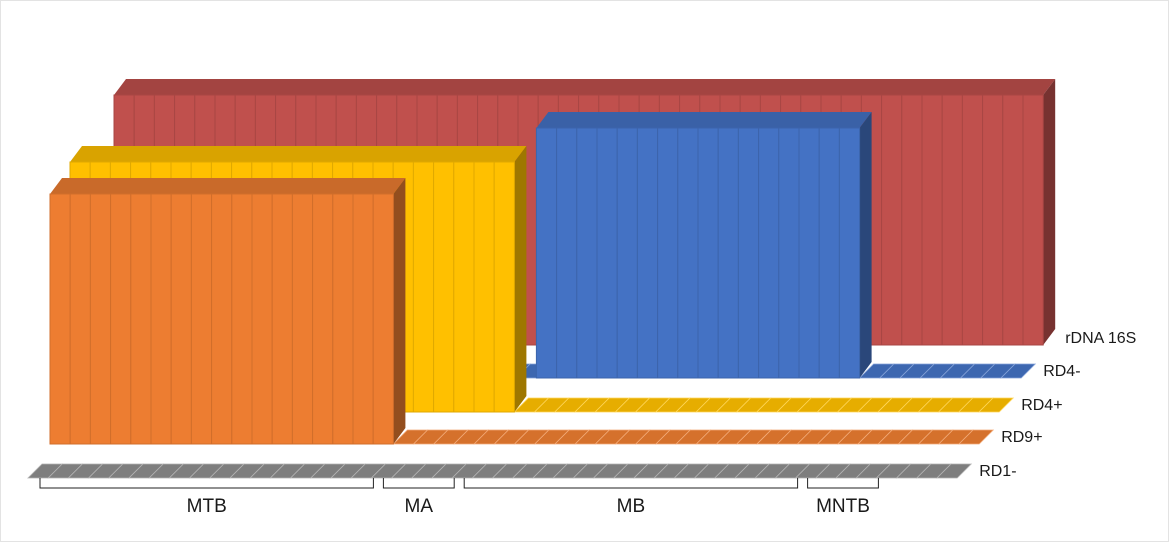  Describe the element at coordinates (843, 506) in the screenshot. I see `group-label-mntb: MNTB` at that location.